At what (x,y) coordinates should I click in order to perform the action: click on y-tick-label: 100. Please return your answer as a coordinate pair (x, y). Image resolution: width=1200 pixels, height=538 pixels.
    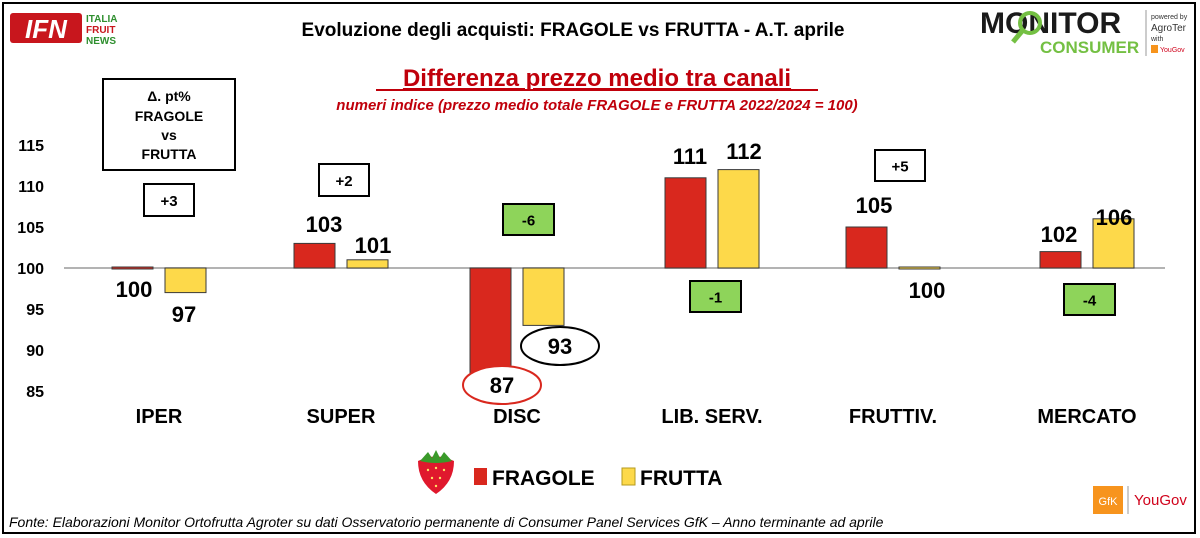
    Looking at the image, I should click on (30, 269).